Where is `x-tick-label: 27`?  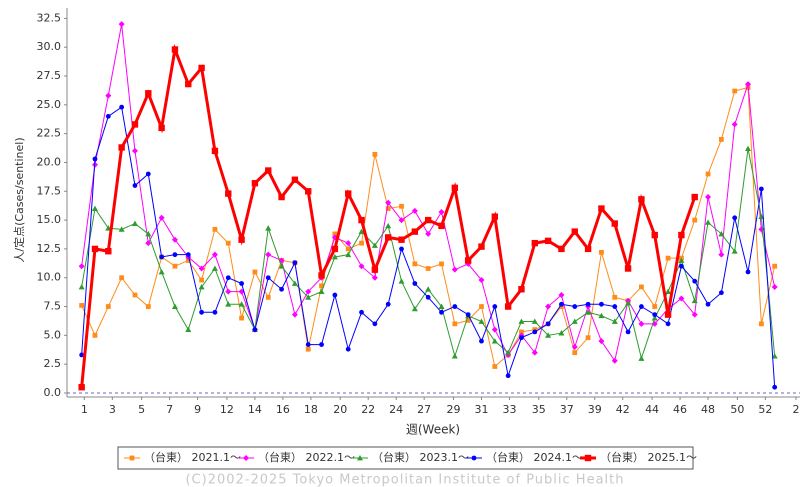 x-tick-label: 27 is located at coordinates (424, 409).